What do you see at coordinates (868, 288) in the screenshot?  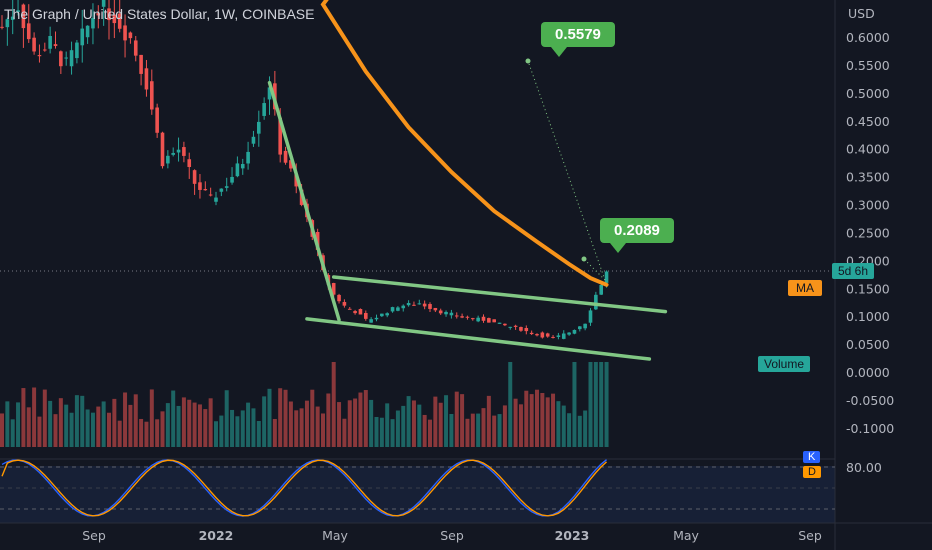 I see `price-tick-label: 0.1500` at bounding box center [868, 288].